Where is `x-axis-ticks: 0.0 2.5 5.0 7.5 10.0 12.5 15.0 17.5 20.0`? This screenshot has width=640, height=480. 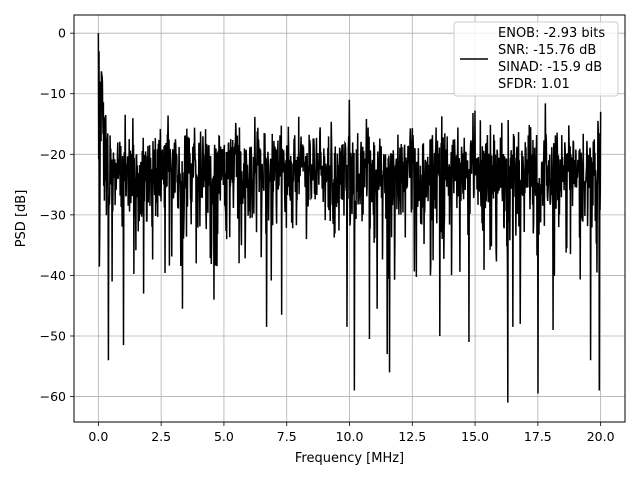 x-axis-ticks: 0.0 2.5 5.0 7.5 10.0 12.5 15.0 17.5 20.0 is located at coordinates (351, 433).